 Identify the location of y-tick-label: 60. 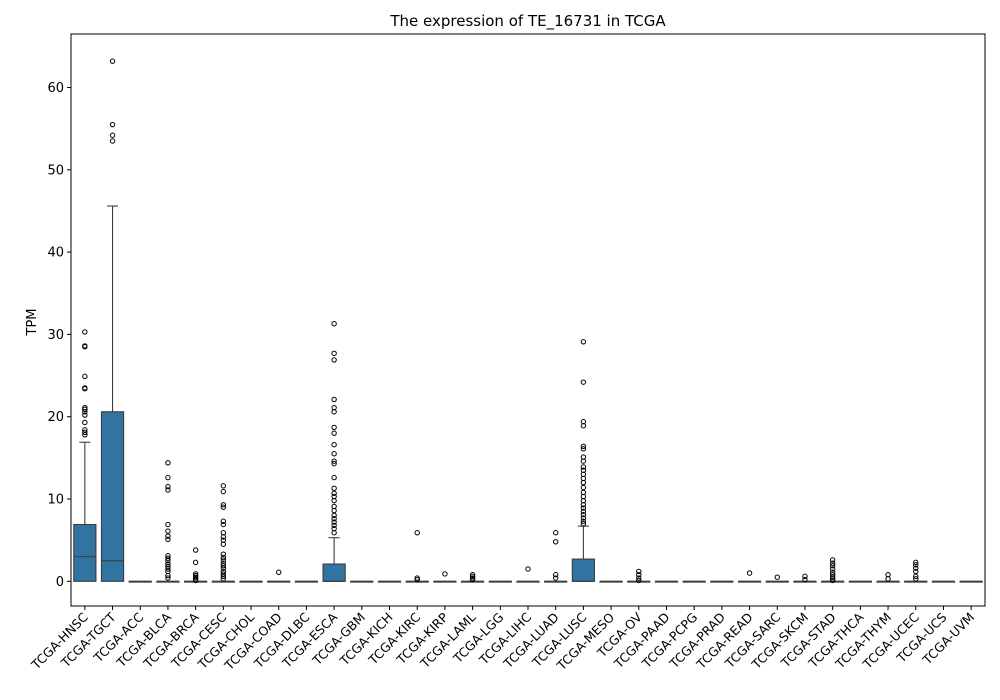
(55, 88).